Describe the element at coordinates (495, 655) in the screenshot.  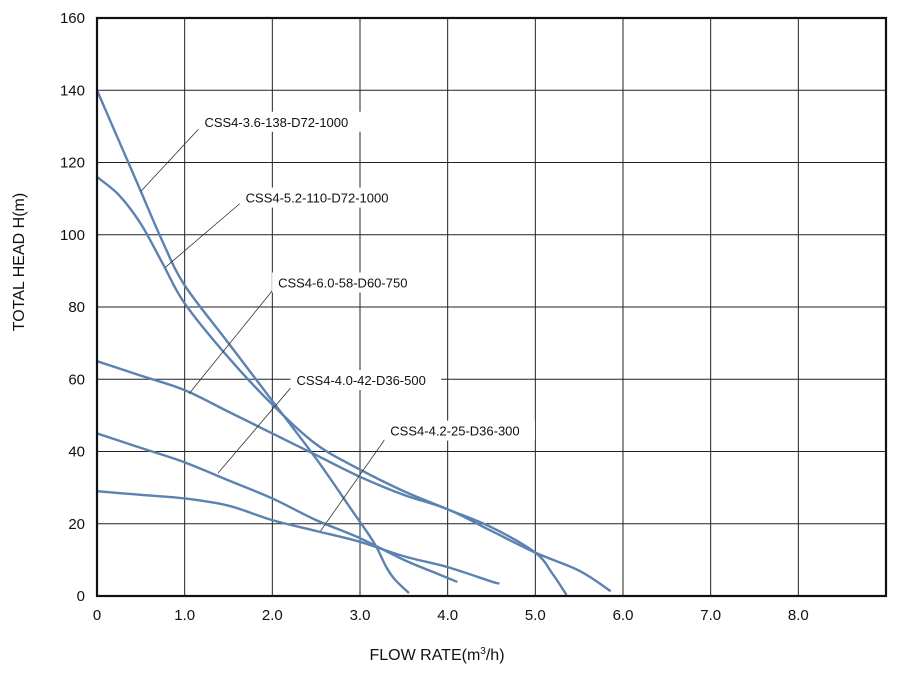
I see `x-axis-title-end: /h)` at that location.